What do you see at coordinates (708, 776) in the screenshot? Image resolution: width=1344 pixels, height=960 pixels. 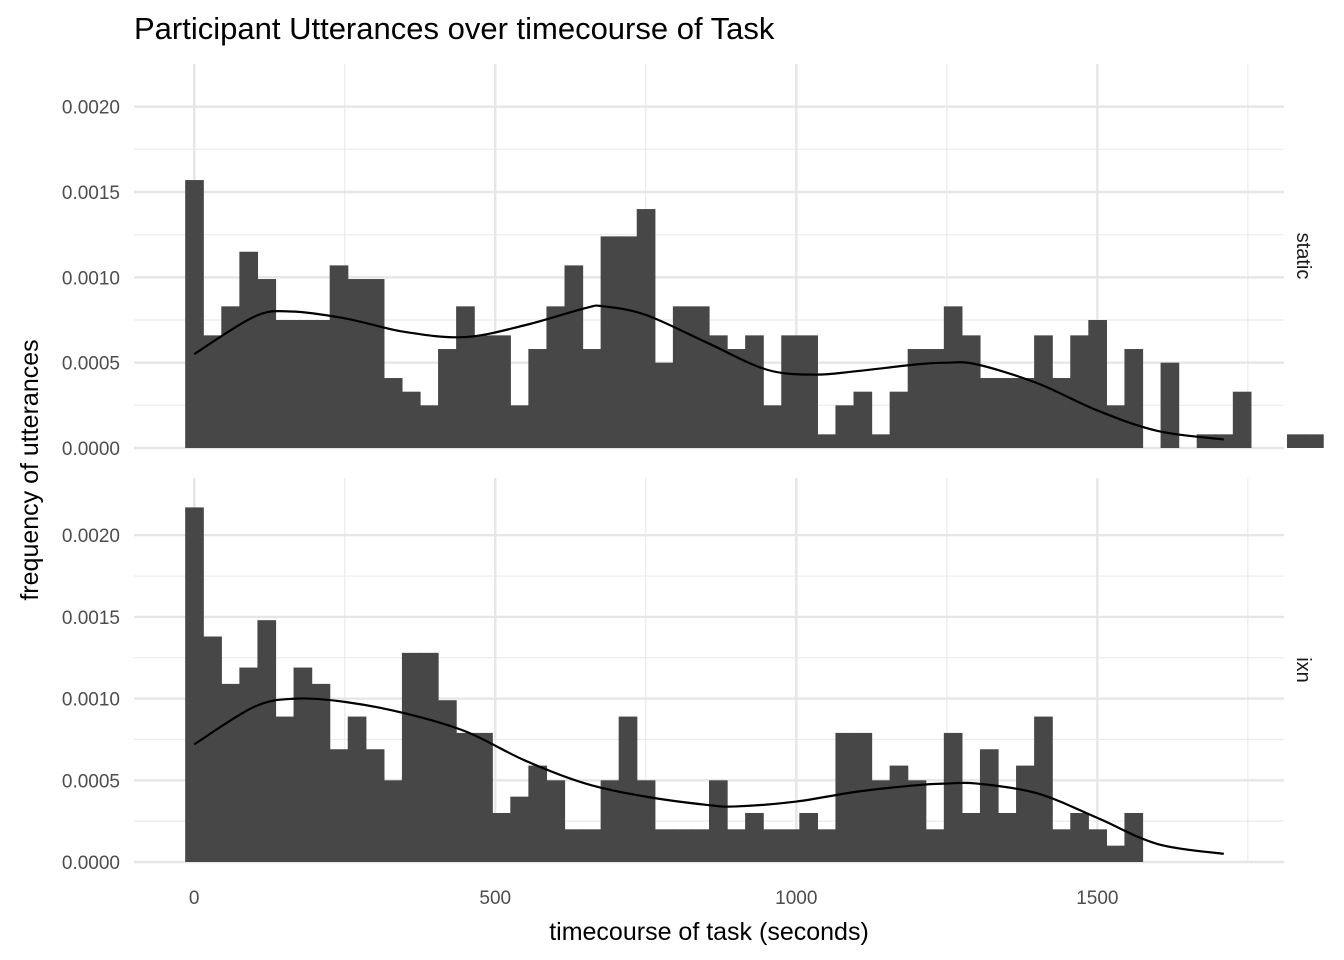 I see `density-curve-ixn` at bounding box center [708, 776].